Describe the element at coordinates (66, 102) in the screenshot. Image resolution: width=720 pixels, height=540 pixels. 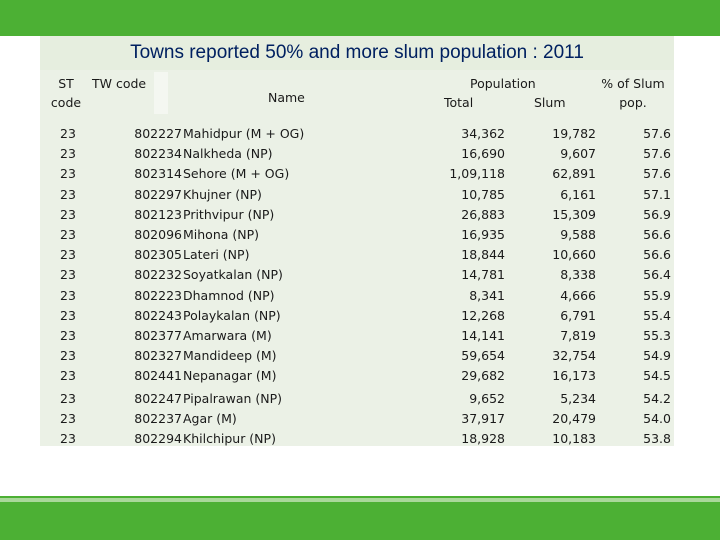
I see `header-st-code-line2: code` at that location.